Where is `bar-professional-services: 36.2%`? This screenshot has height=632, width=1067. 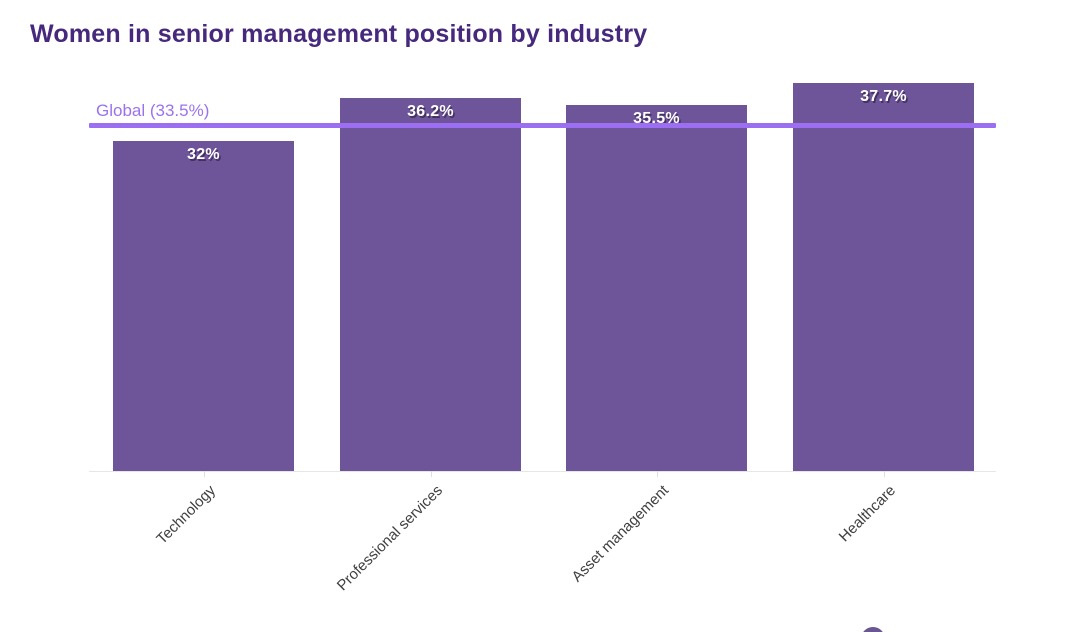 bar-professional-services: 36.2% is located at coordinates (430, 284).